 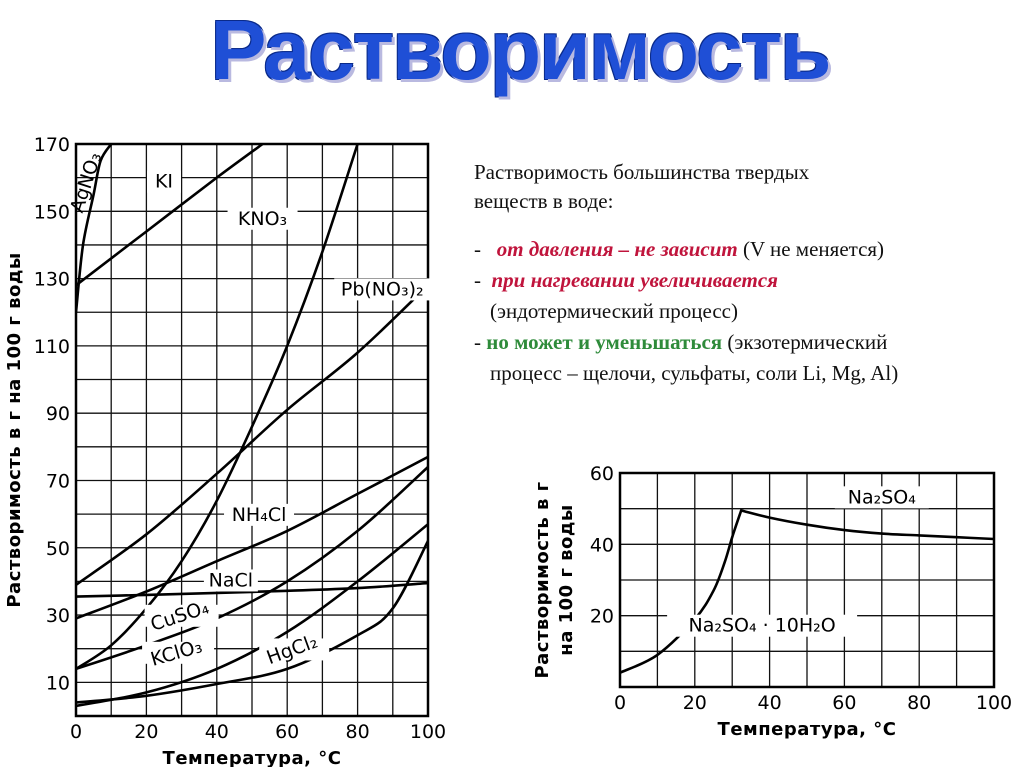 What do you see at coordinates (811, 249) in the screenshot?
I see `pressure-note: (V не меняется)` at bounding box center [811, 249].